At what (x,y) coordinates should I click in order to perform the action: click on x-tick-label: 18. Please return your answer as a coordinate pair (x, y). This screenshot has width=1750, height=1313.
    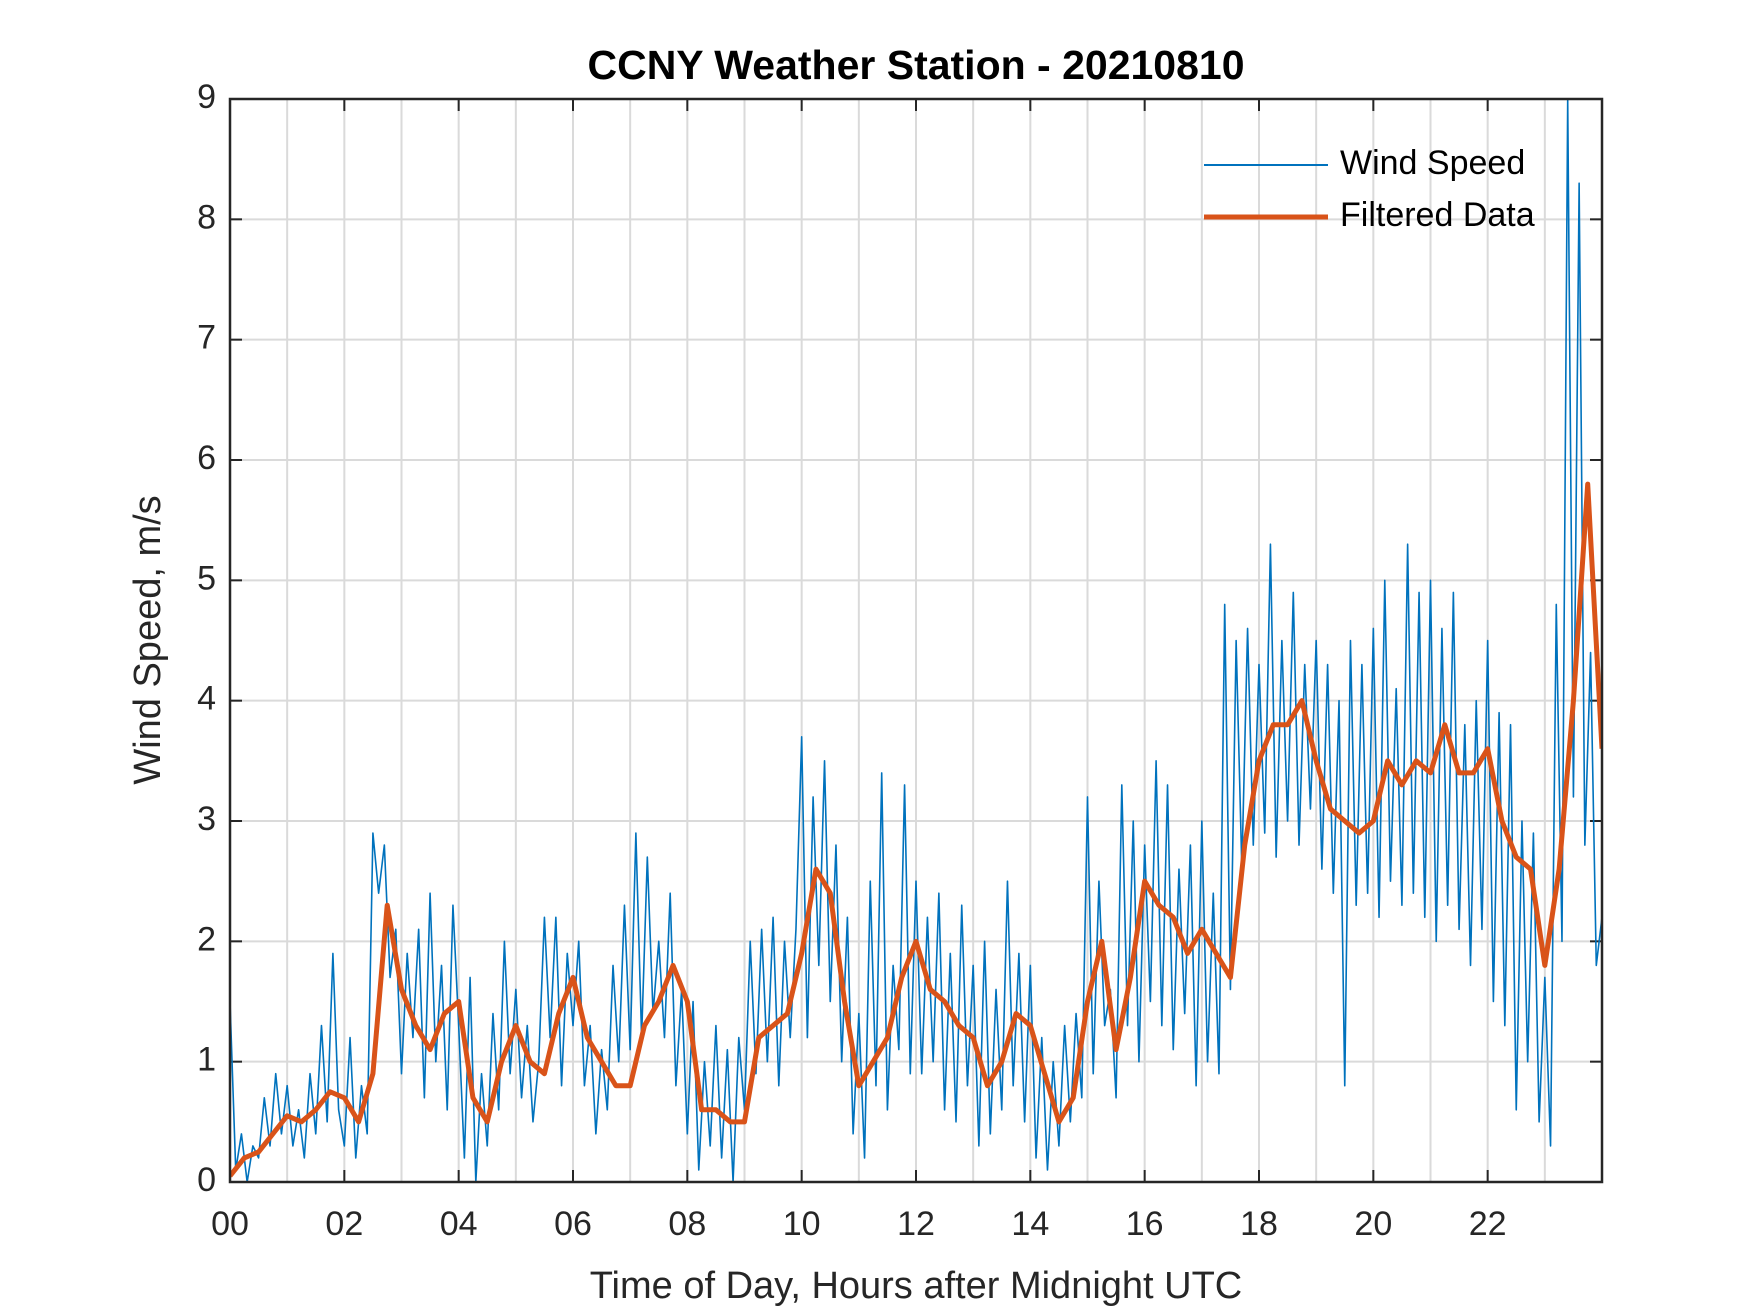
    Looking at the image, I should click on (1259, 1224).